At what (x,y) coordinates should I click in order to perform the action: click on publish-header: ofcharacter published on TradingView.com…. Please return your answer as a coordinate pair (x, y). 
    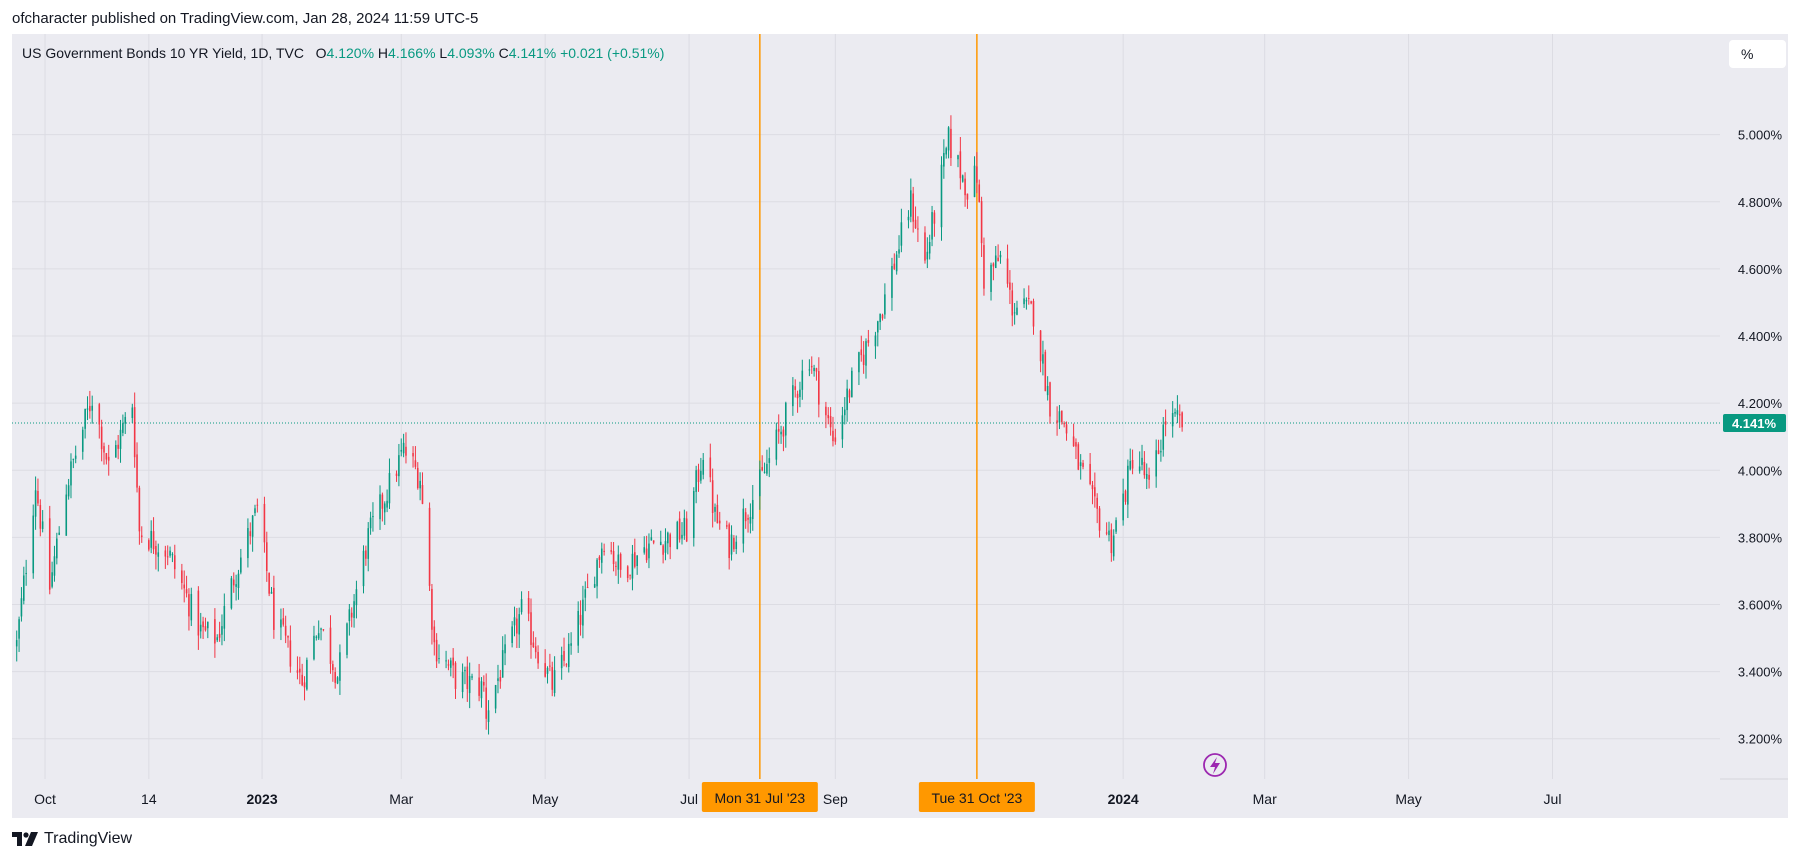
    Looking at the image, I should click on (902, 17).